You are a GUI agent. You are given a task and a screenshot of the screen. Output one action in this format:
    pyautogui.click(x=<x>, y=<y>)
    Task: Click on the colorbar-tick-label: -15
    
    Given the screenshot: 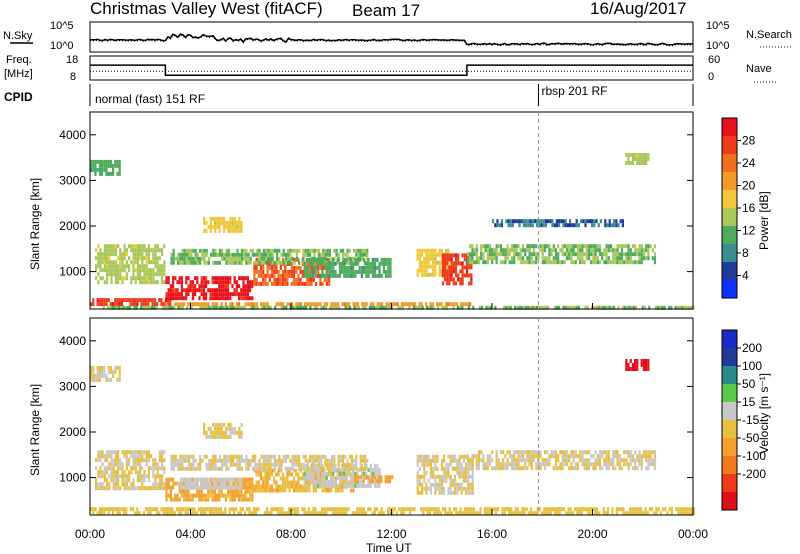 What is the action you would take?
    pyautogui.click(x=751, y=420)
    